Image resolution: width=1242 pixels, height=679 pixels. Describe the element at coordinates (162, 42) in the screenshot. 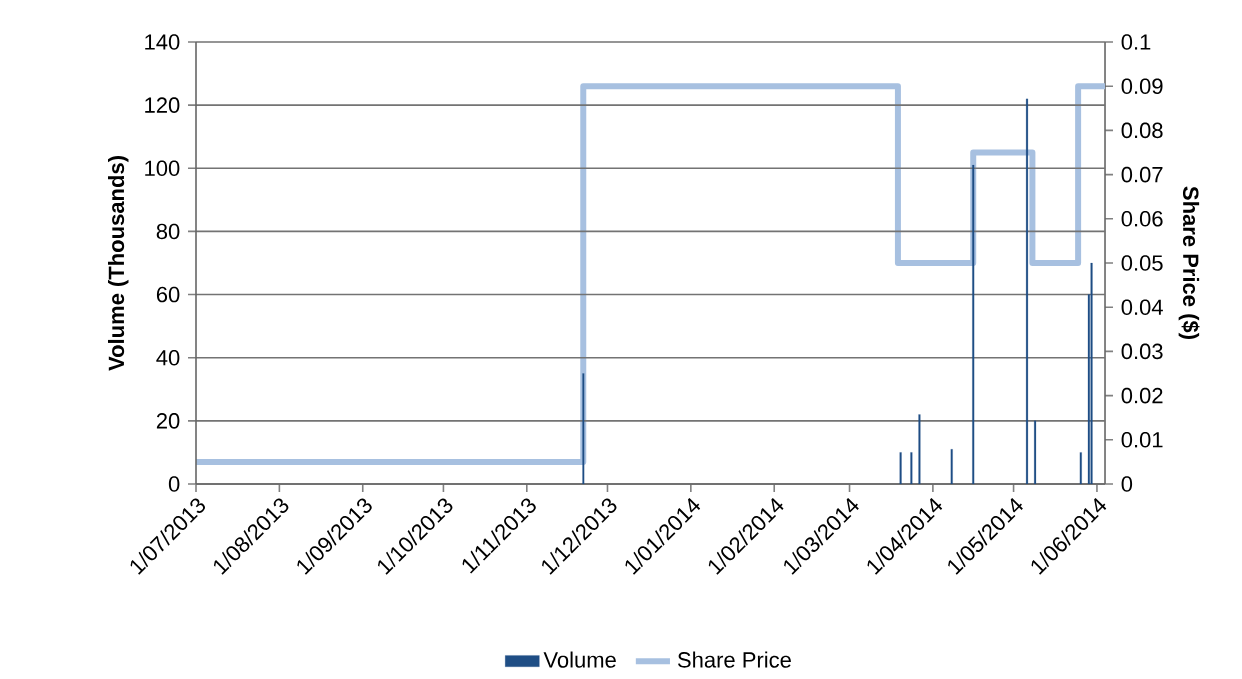

I see `y-tick-label: 140` at that location.